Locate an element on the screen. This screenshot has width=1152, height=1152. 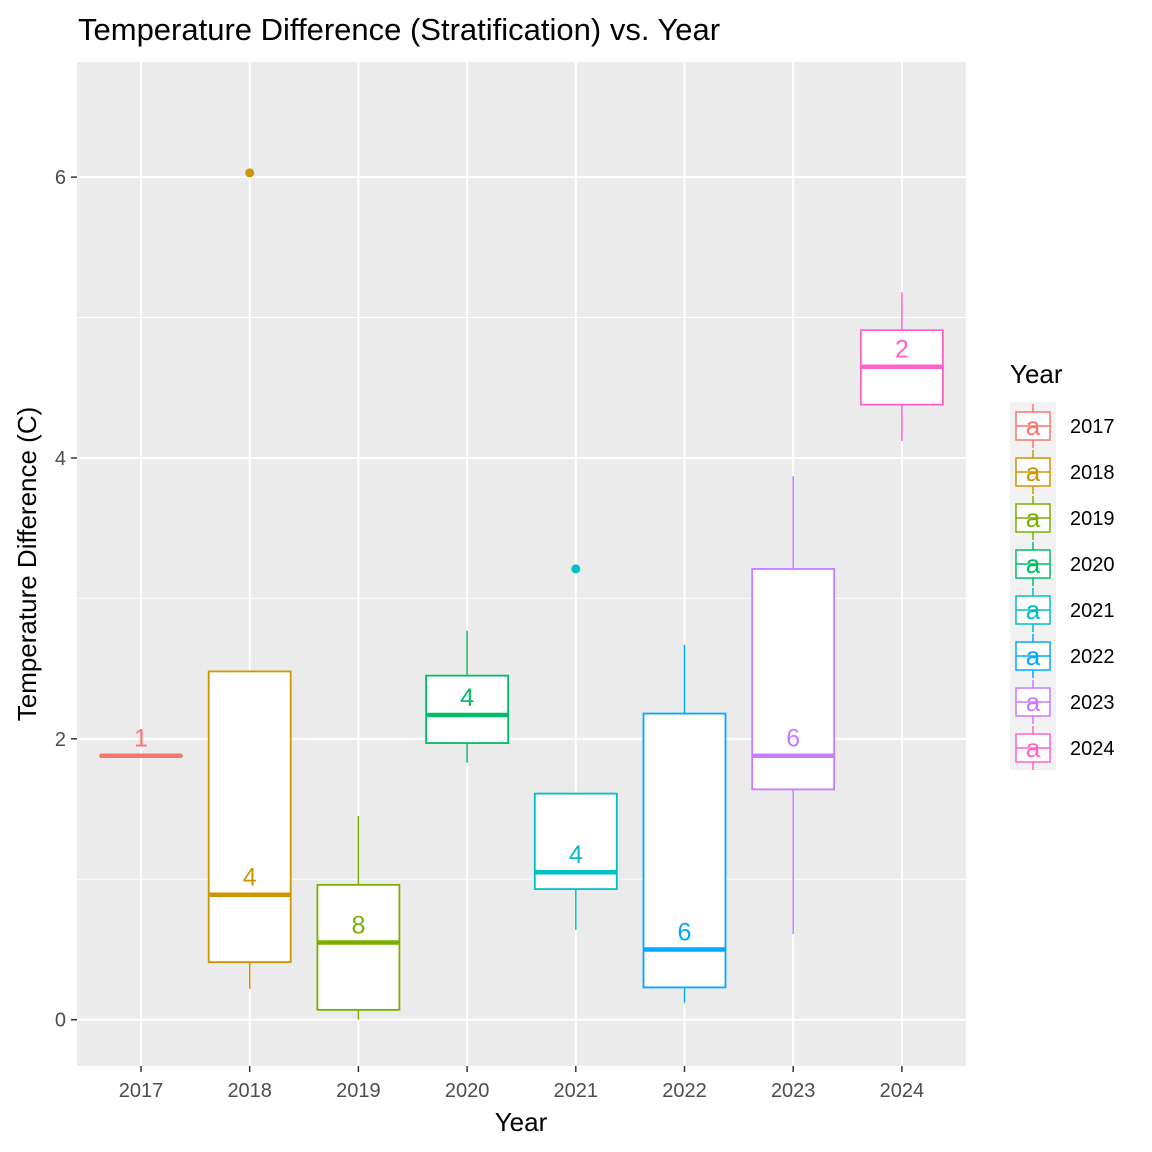
box-2018: 4 is located at coordinates (249, 578).